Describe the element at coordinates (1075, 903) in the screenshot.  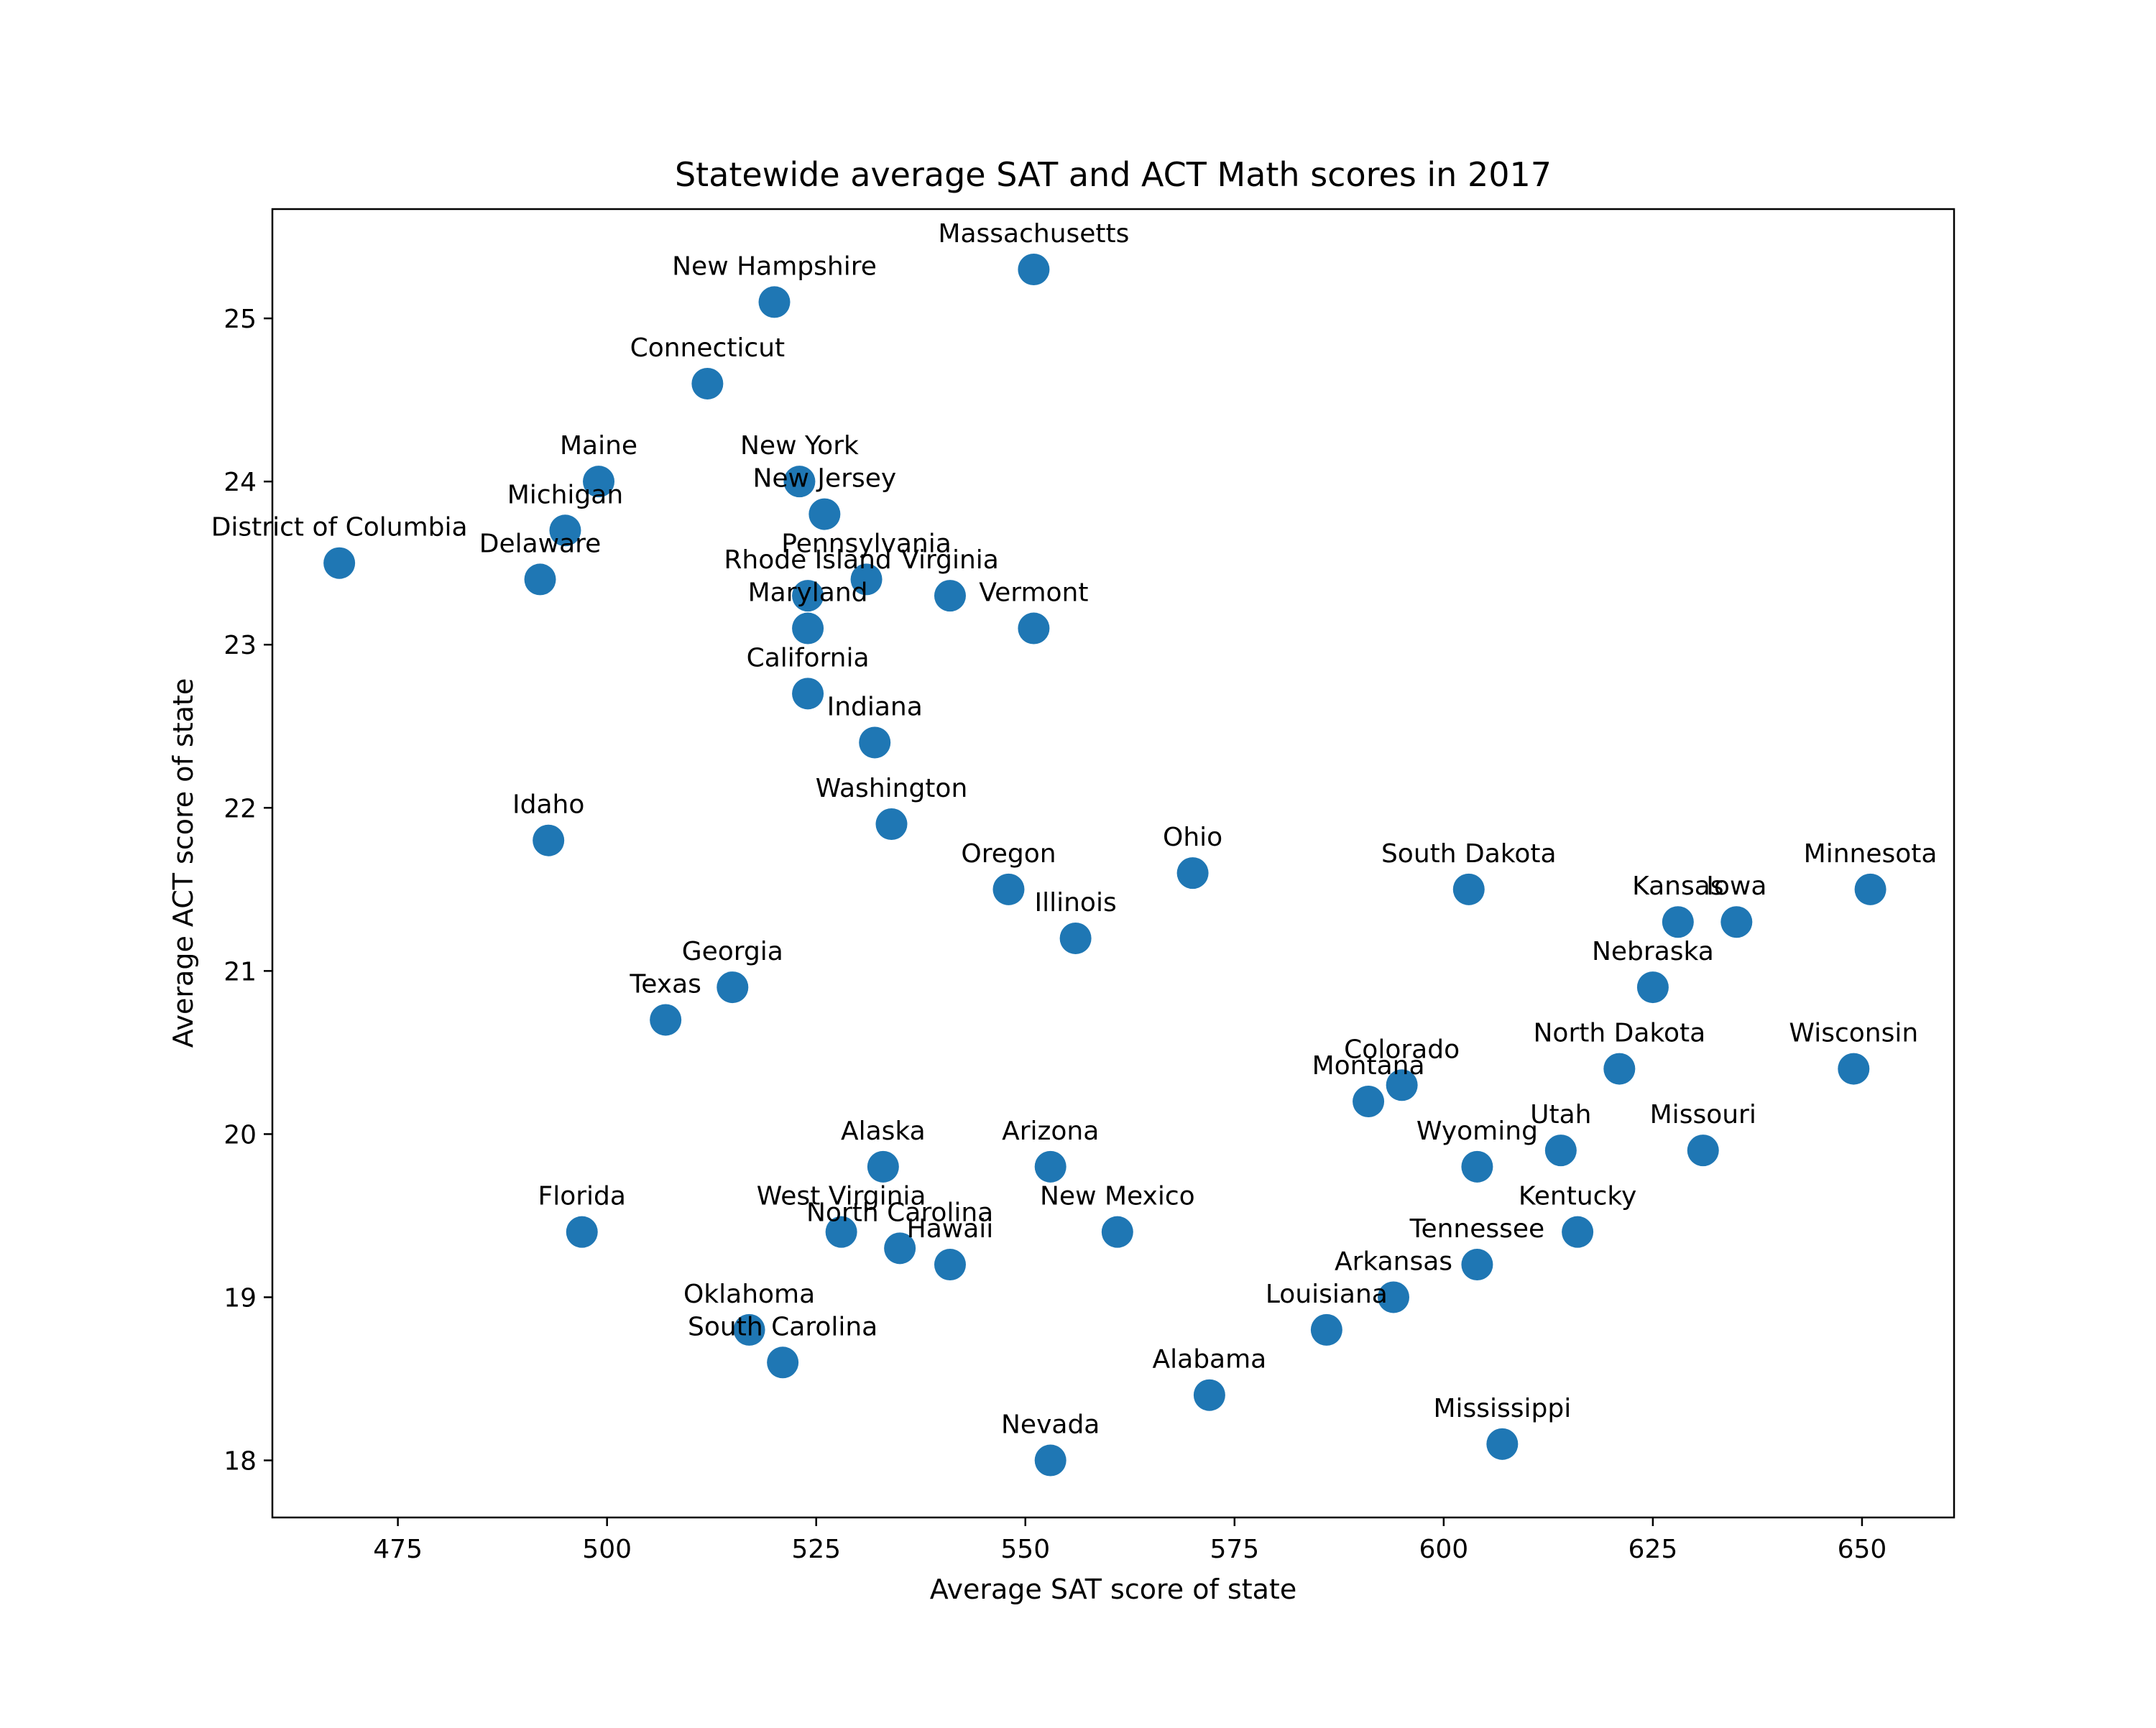
I see `point-label: Illinois` at that location.